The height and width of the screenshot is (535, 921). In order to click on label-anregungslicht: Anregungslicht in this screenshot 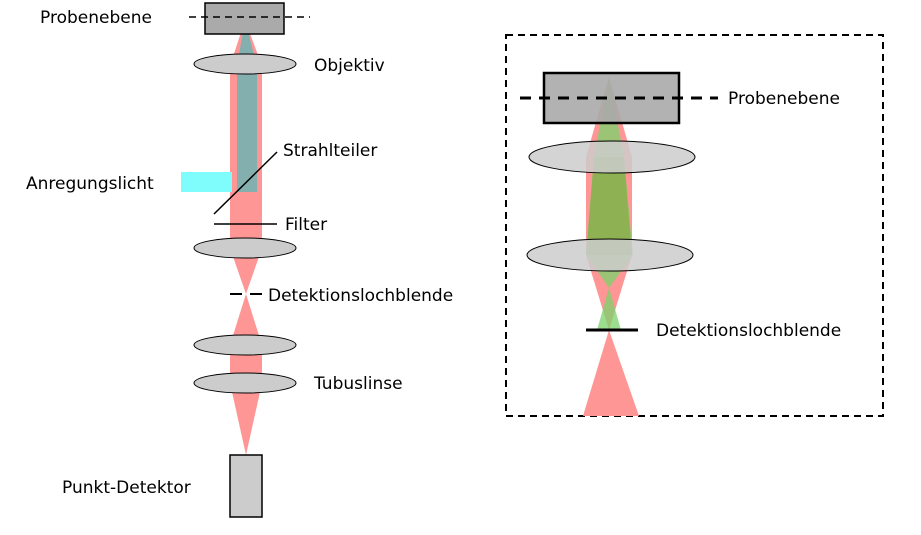, I will do `click(90, 184)`.